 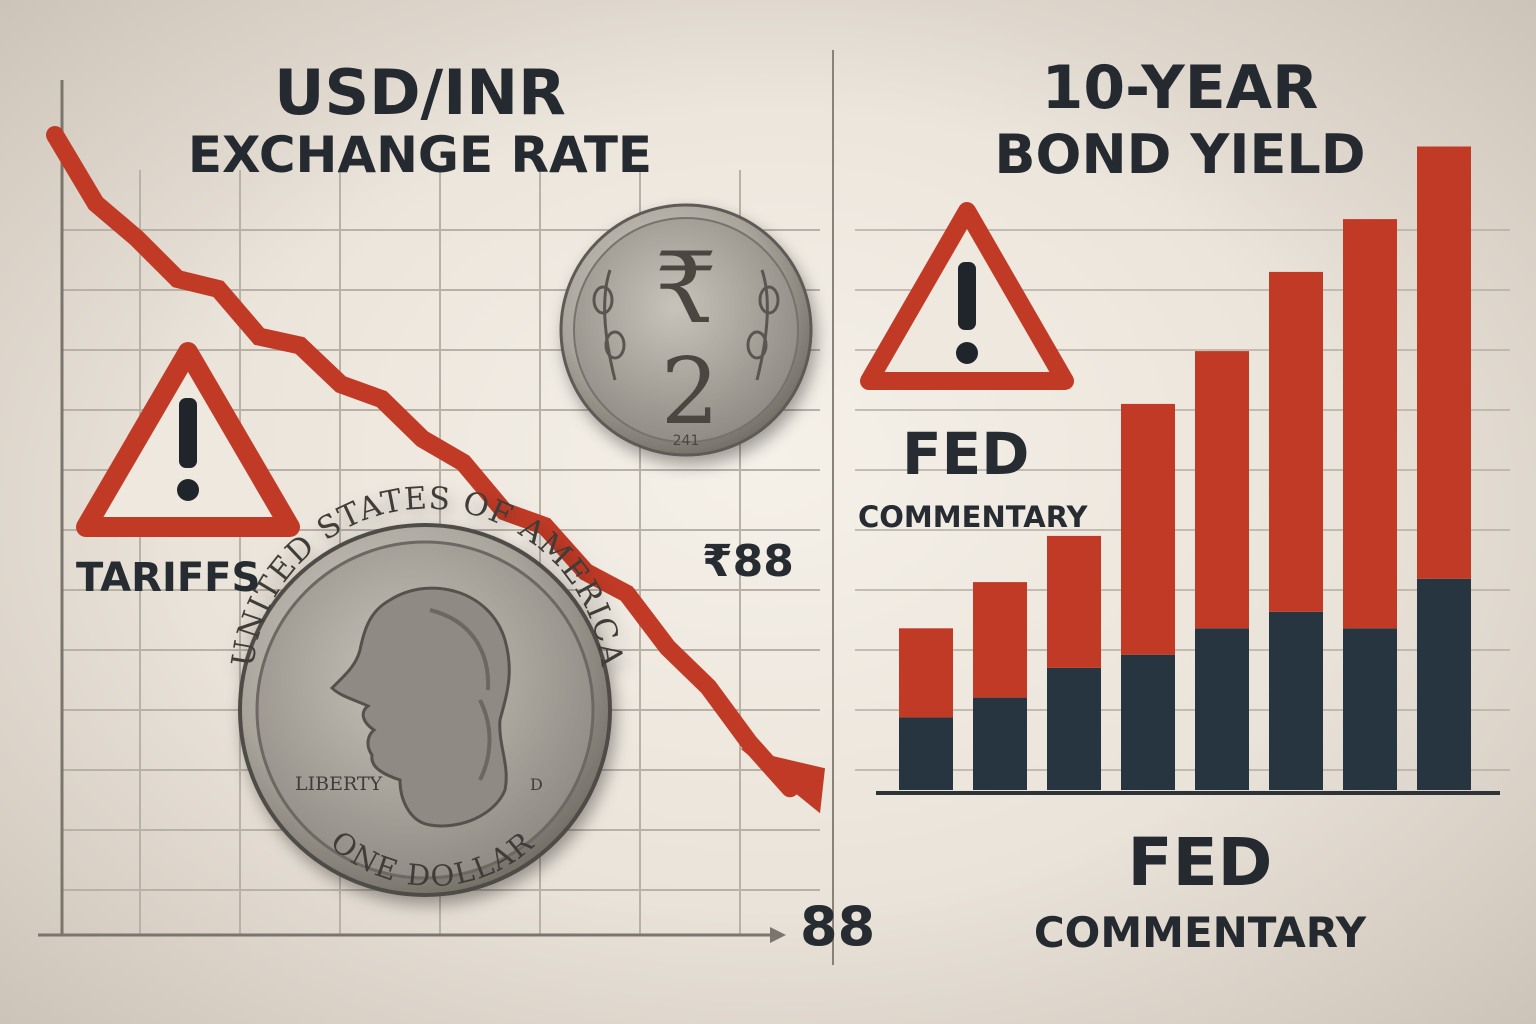 I want to click on rupee-coin-year: 241, so click(x=686, y=441).